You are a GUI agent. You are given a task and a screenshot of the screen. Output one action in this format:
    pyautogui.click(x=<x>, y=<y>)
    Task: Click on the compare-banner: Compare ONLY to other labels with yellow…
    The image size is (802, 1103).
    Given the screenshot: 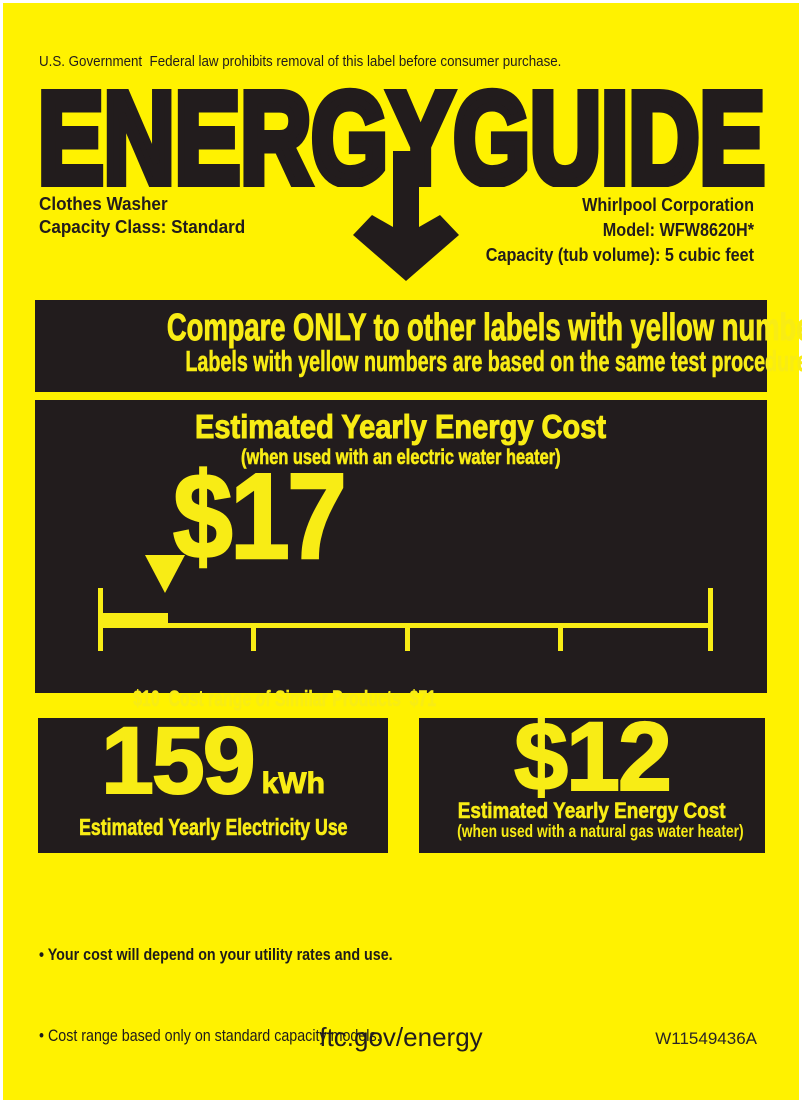 What is the action you would take?
    pyautogui.click(x=418, y=346)
    